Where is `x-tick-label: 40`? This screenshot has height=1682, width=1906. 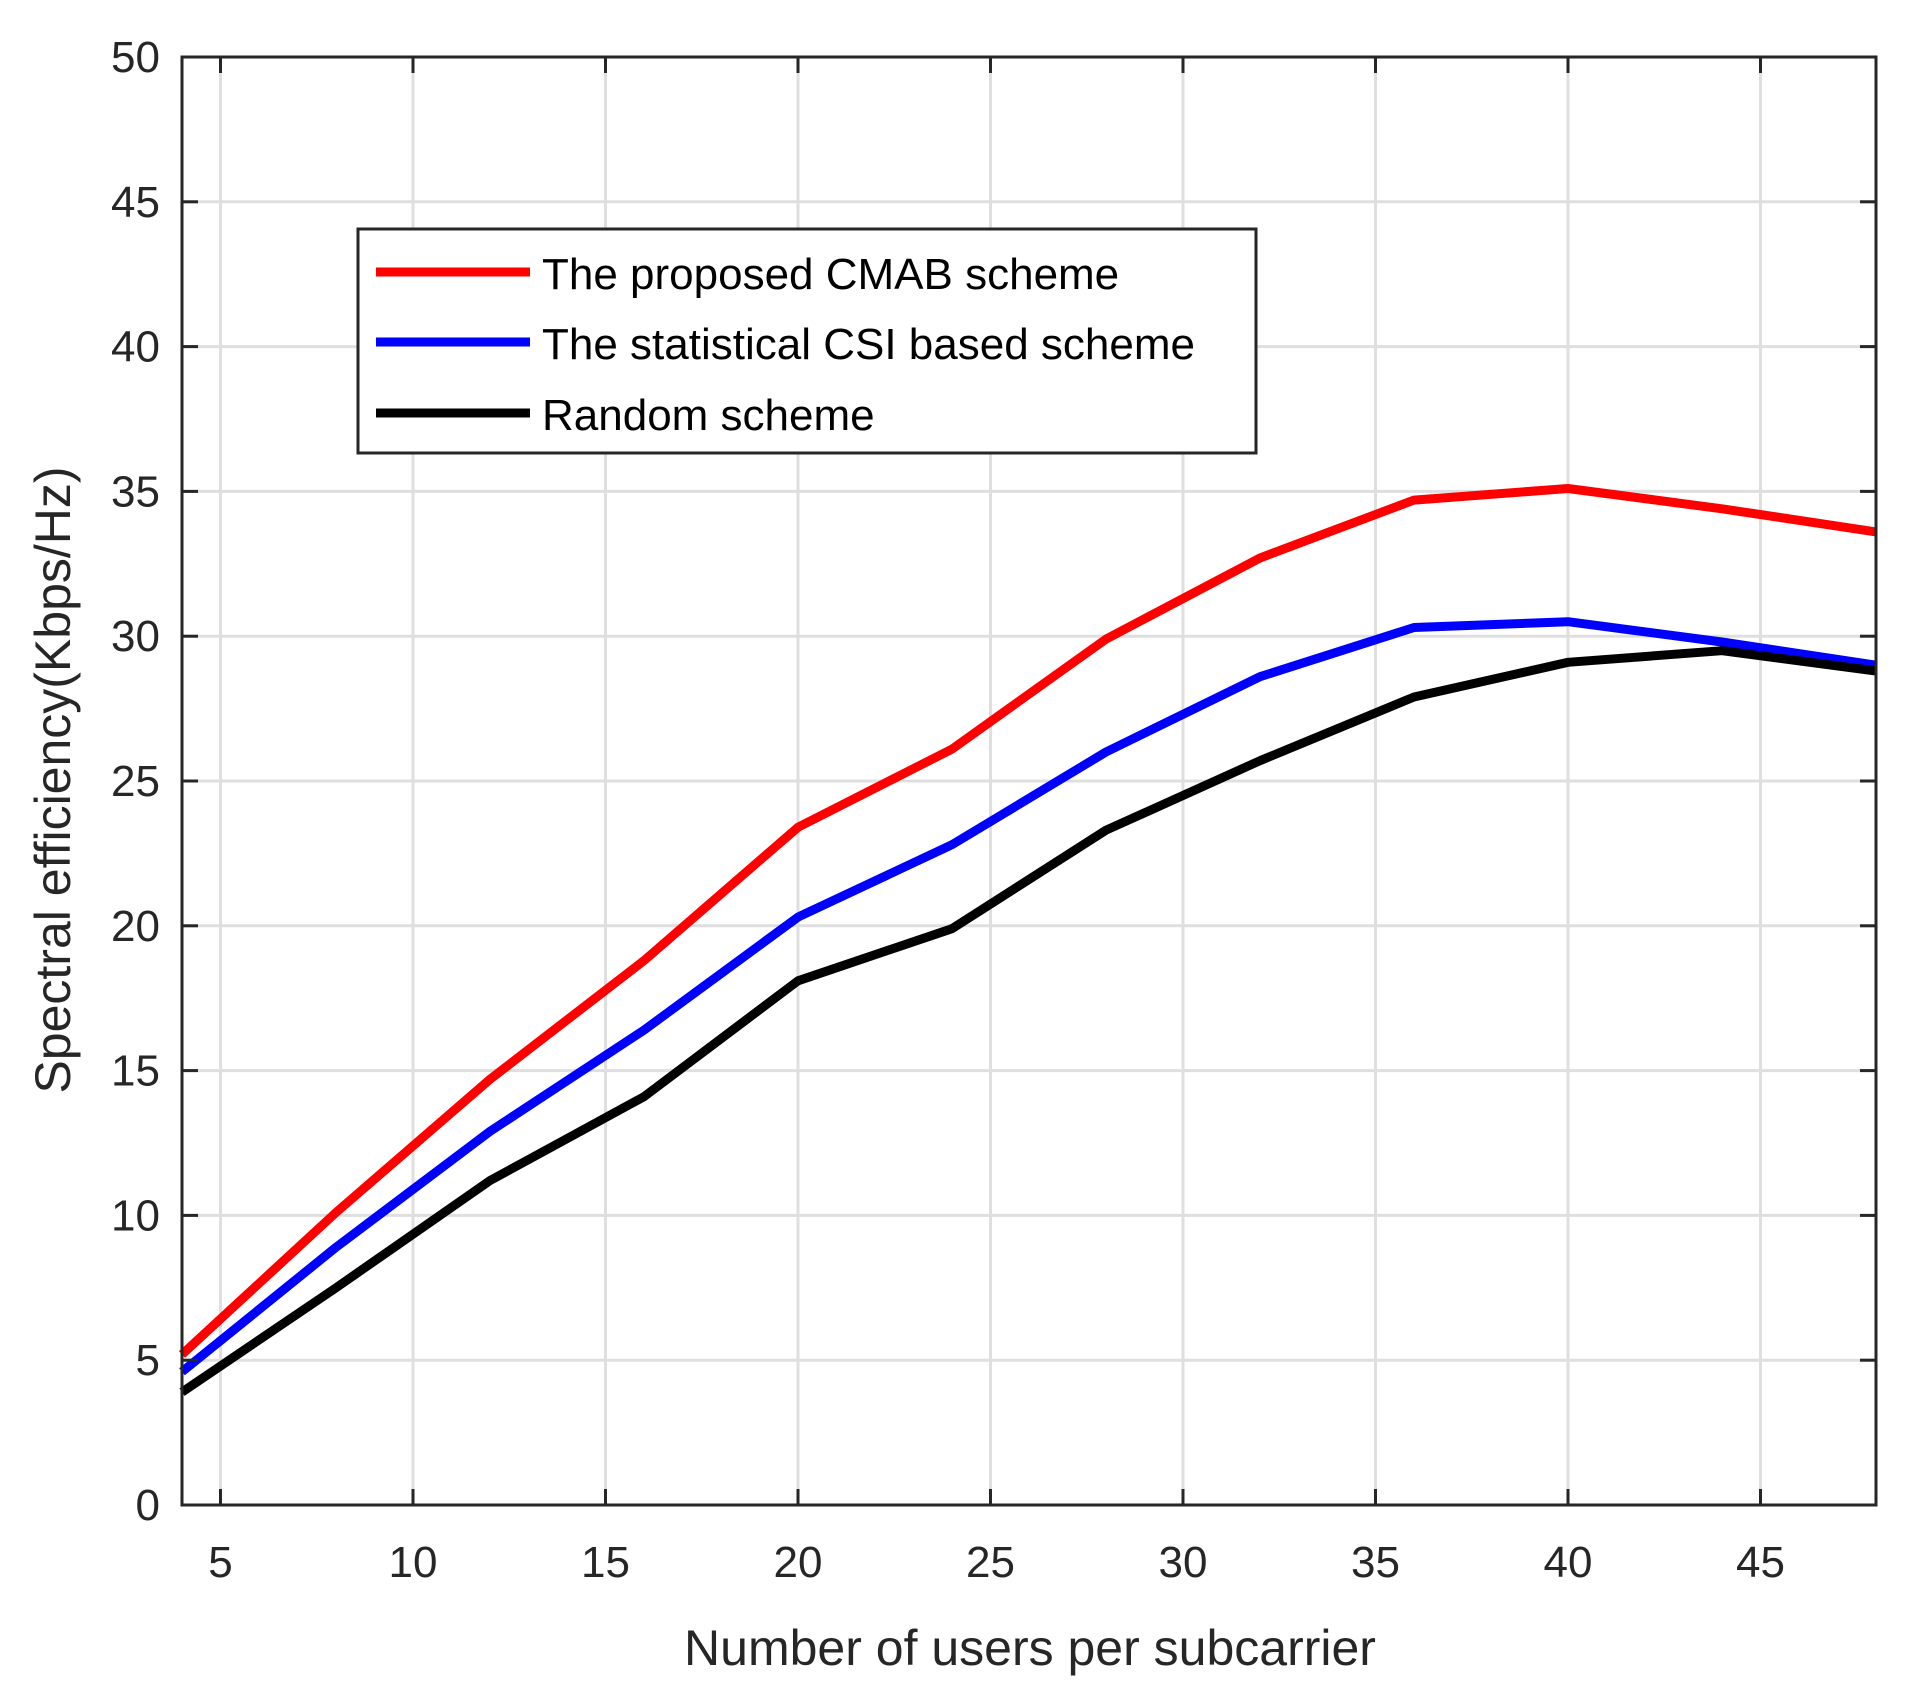
x-tick-label: 40 is located at coordinates (1568, 1562).